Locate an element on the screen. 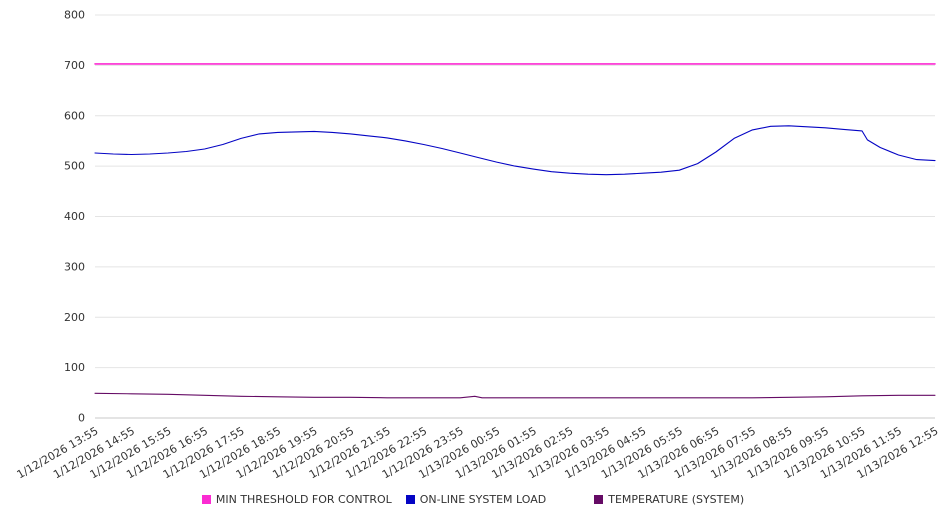 The image size is (946, 526). legend-label-temperature: TEMPERATURE (SYSTEM) is located at coordinates (676, 499).